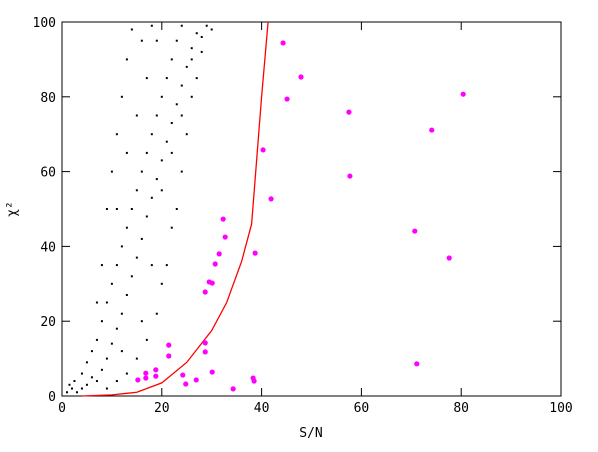 The image size is (598, 452). What do you see at coordinates (310, 433) in the screenshot?
I see `x-axis-label: S/N` at bounding box center [310, 433].